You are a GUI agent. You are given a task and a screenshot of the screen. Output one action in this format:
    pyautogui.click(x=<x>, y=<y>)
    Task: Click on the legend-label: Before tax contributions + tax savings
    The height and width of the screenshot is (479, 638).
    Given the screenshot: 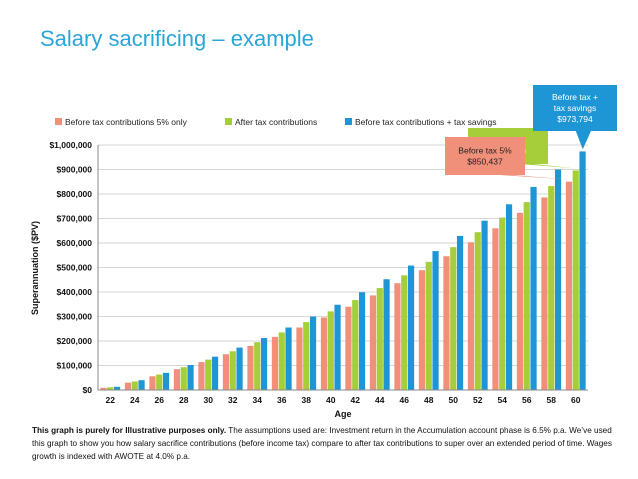 What is the action you would take?
    pyautogui.click(x=426, y=122)
    